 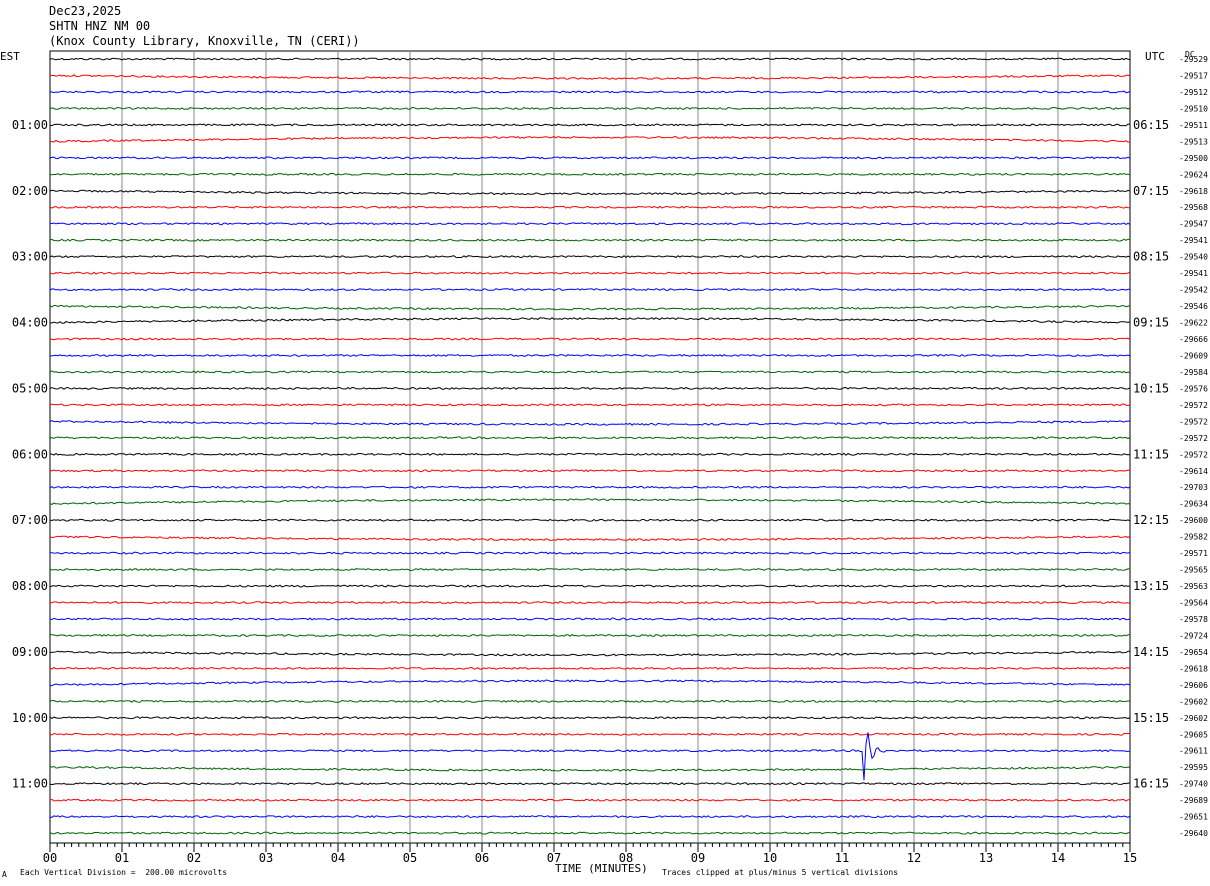 What do you see at coordinates (1193, 158) in the screenshot?
I see `dc-offset-label: -29500` at bounding box center [1193, 158].